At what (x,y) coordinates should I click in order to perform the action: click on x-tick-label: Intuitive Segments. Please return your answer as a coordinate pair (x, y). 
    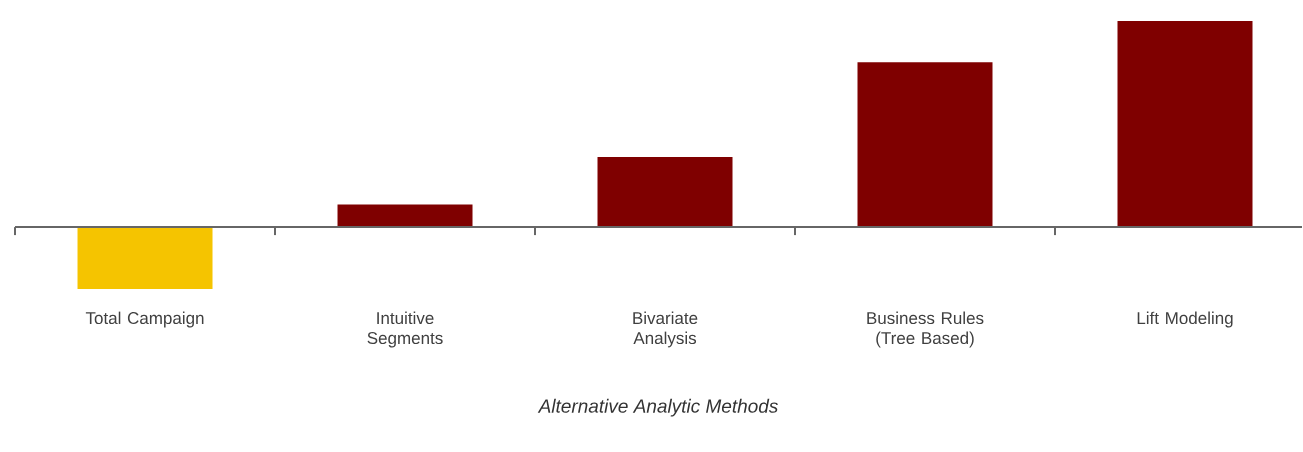
    Looking at the image, I should click on (405, 329).